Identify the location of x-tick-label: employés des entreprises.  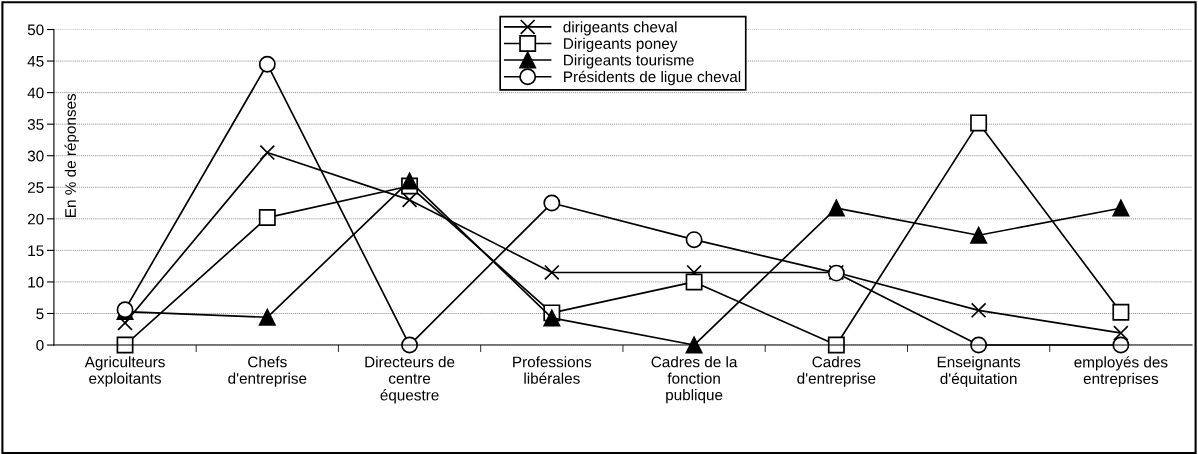
(1121, 372).